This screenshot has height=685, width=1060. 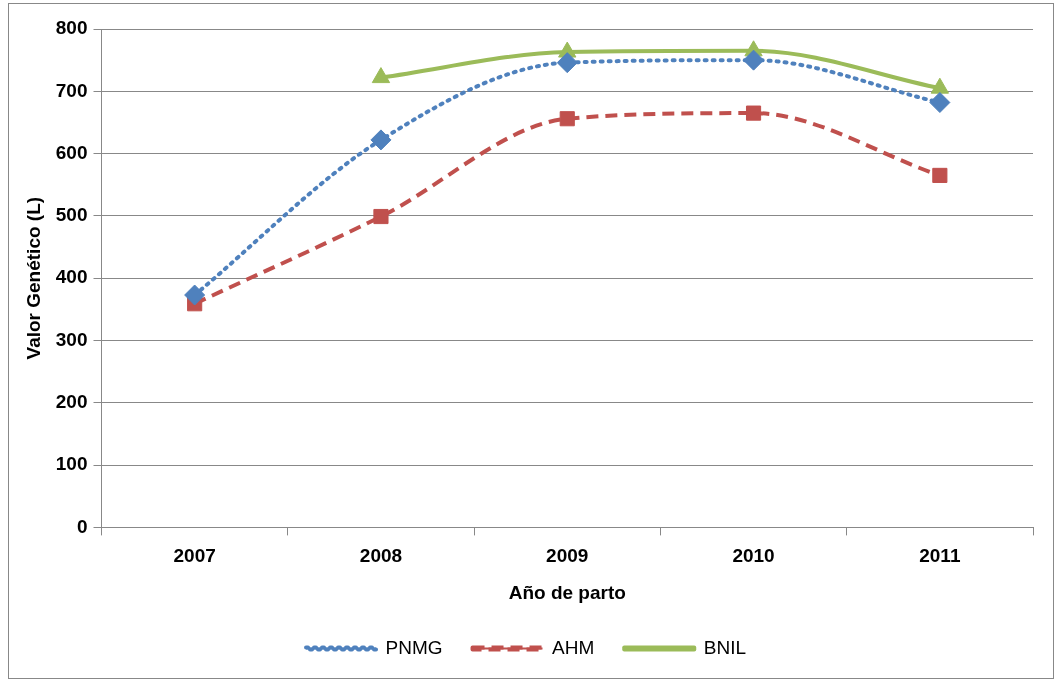 I want to click on y-tick-label: 200, so click(x=71, y=402).